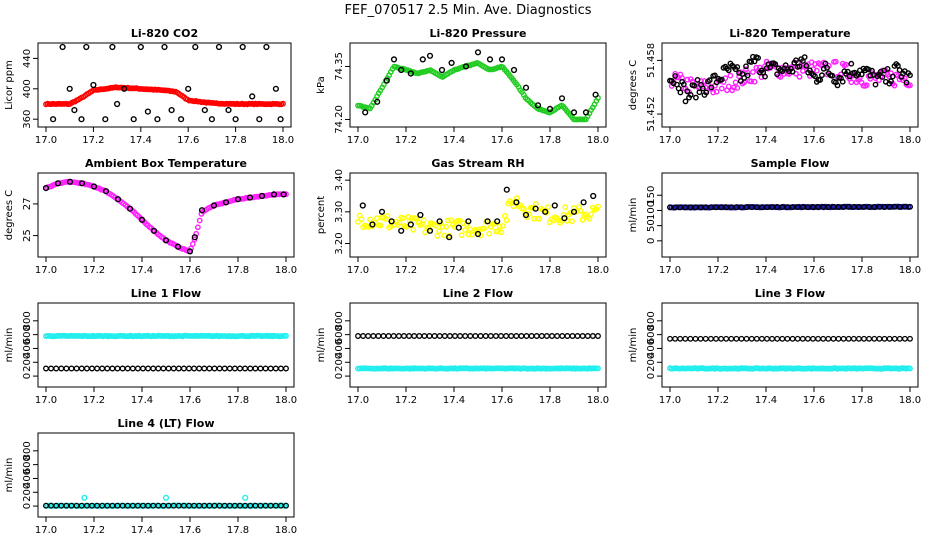 This screenshot has height=540, width=936. What do you see at coordinates (478, 33) in the screenshot?
I see `panel-title: Li-820 Pressure` at bounding box center [478, 33].